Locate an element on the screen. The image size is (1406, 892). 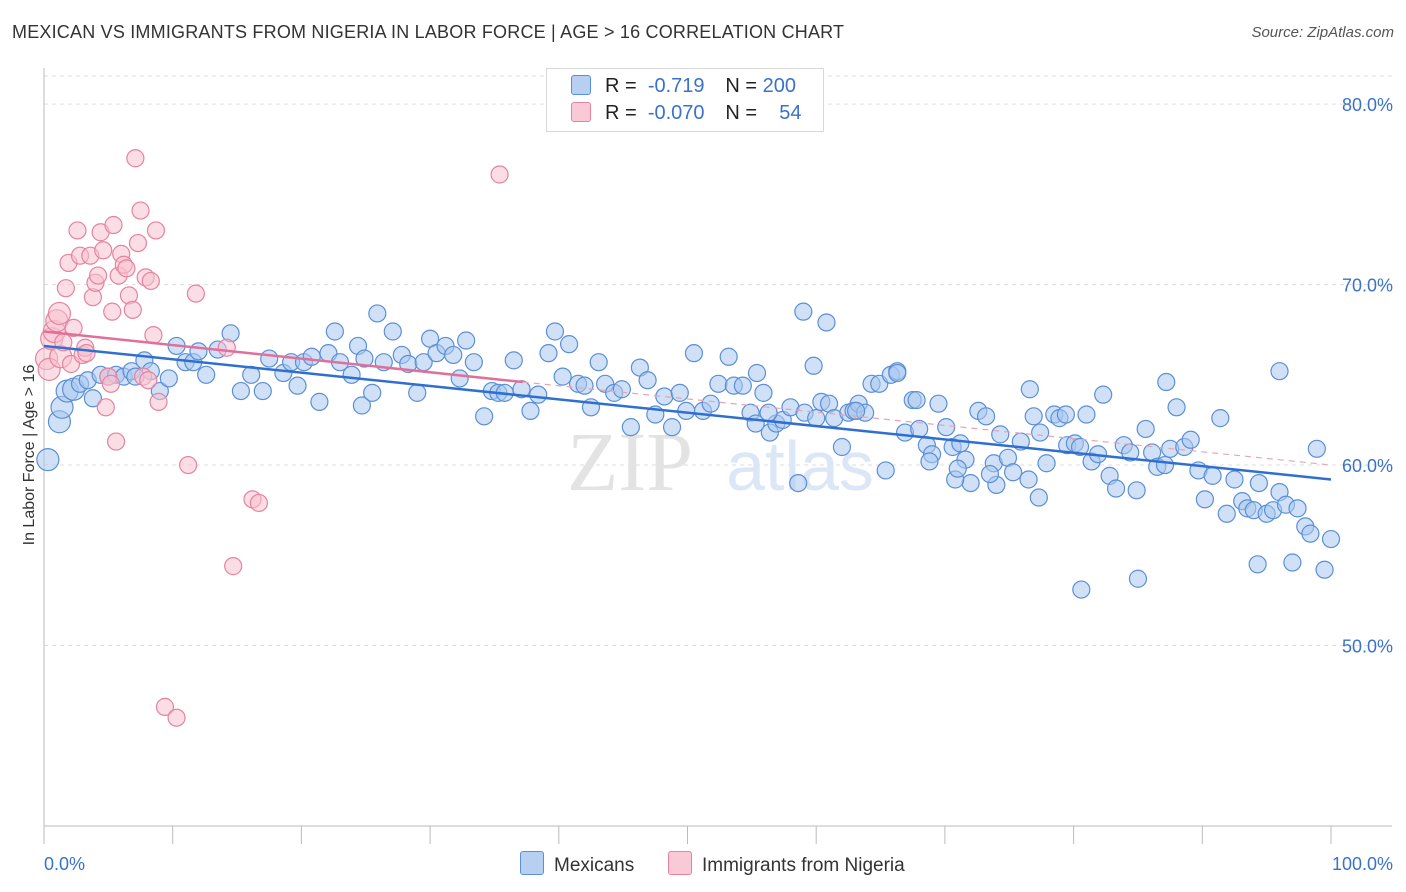
x-tick-label: 0.0% is located at coordinates (64, 864).